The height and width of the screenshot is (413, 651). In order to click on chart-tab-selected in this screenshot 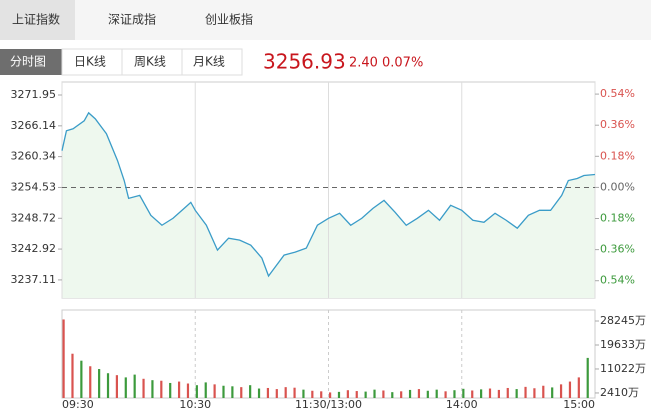, I will do `click(31, 62)`.